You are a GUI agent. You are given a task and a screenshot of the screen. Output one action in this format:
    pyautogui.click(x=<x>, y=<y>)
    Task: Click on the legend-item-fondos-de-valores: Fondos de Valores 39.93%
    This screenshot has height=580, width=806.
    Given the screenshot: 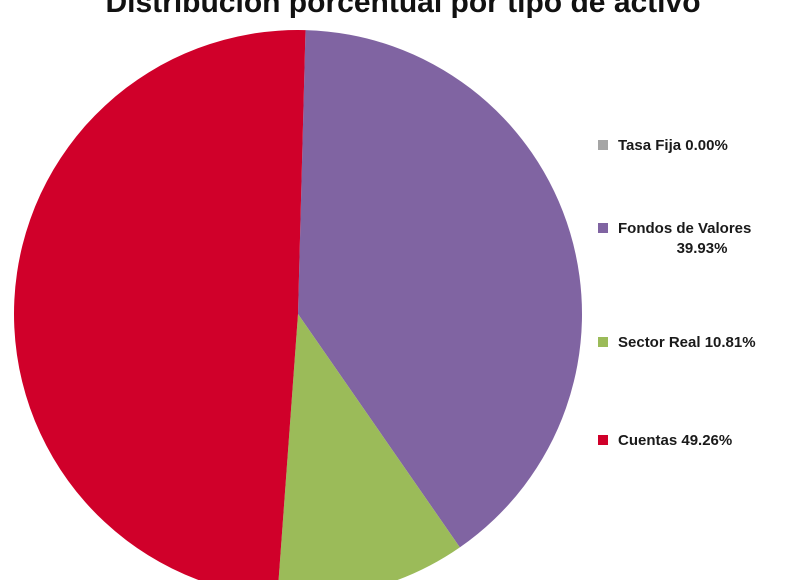 What is the action you would take?
    pyautogui.click(x=702, y=239)
    